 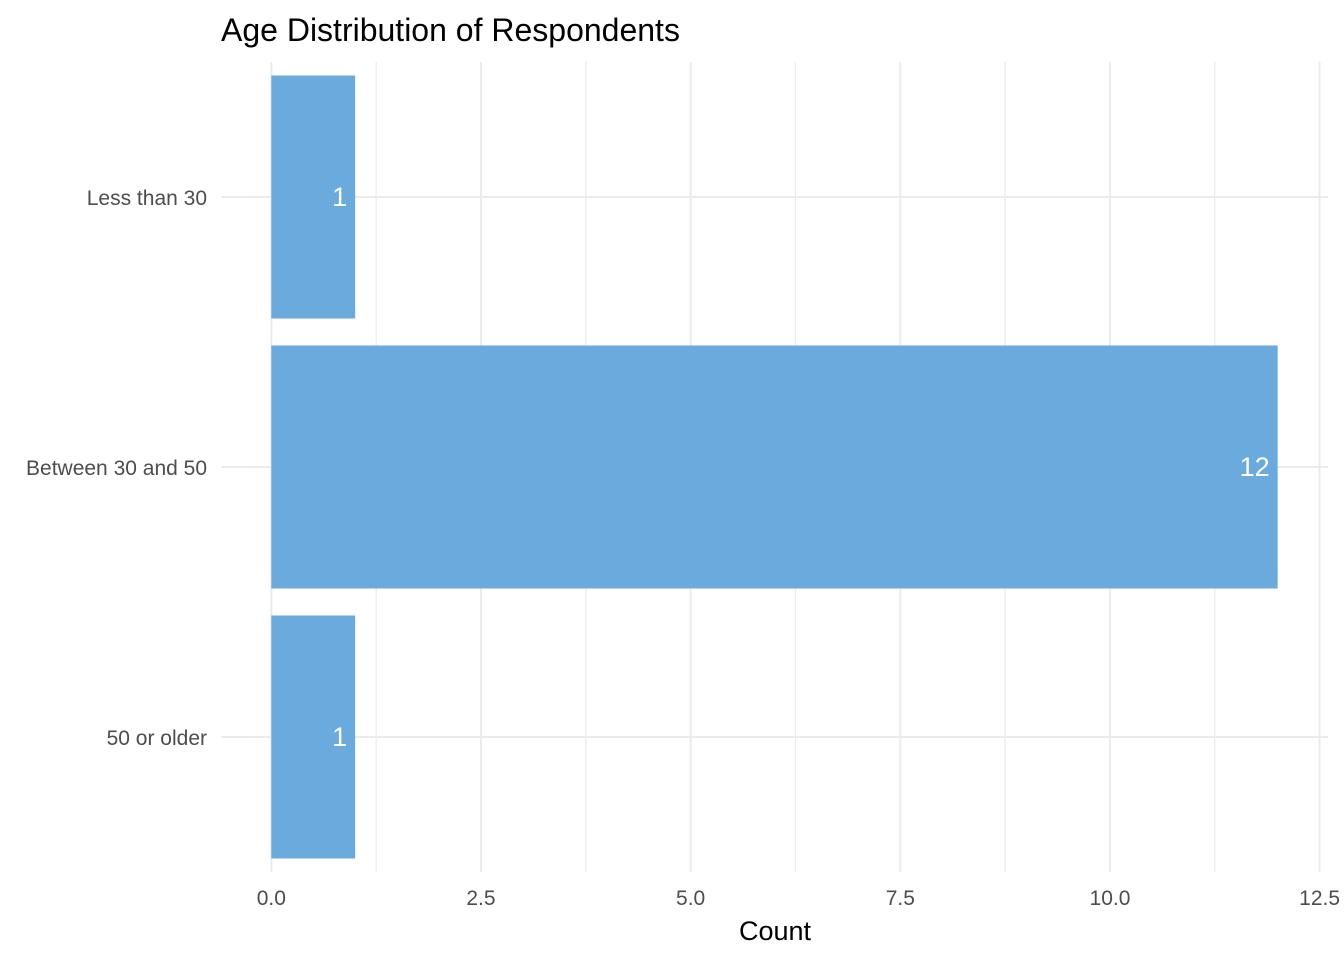 I want to click on x-axis: 0.0 2.5 5.0 7.5 10.0 12.5, so click(x=798, y=898).